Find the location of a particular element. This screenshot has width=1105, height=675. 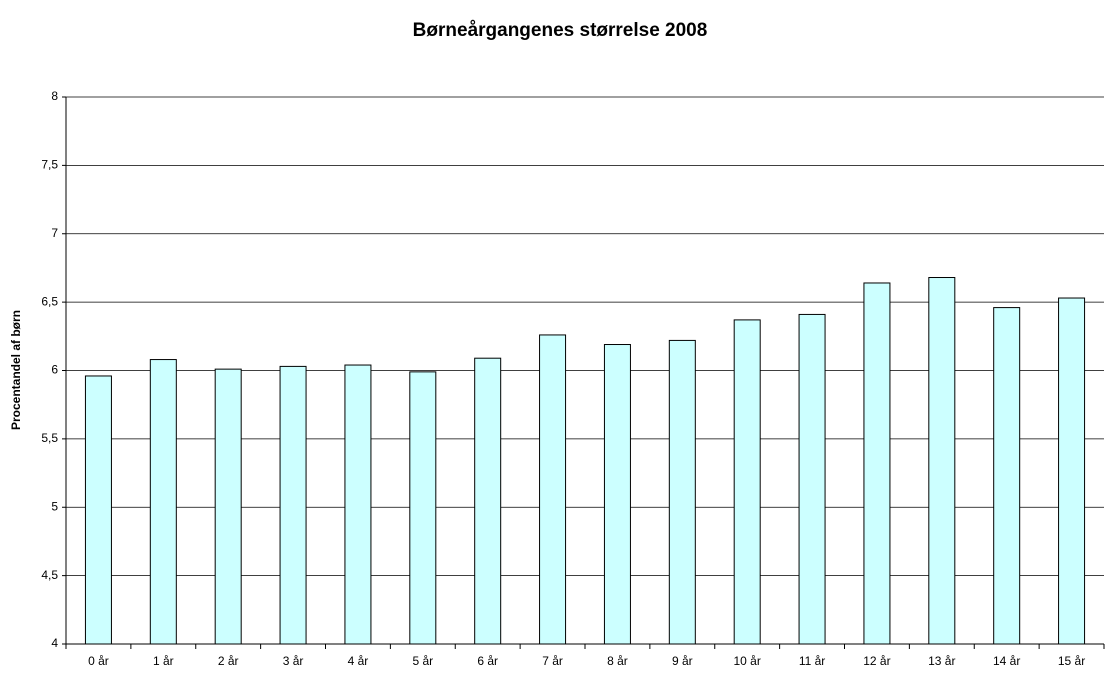

x-tick-label: 15 år is located at coordinates (1071, 661).